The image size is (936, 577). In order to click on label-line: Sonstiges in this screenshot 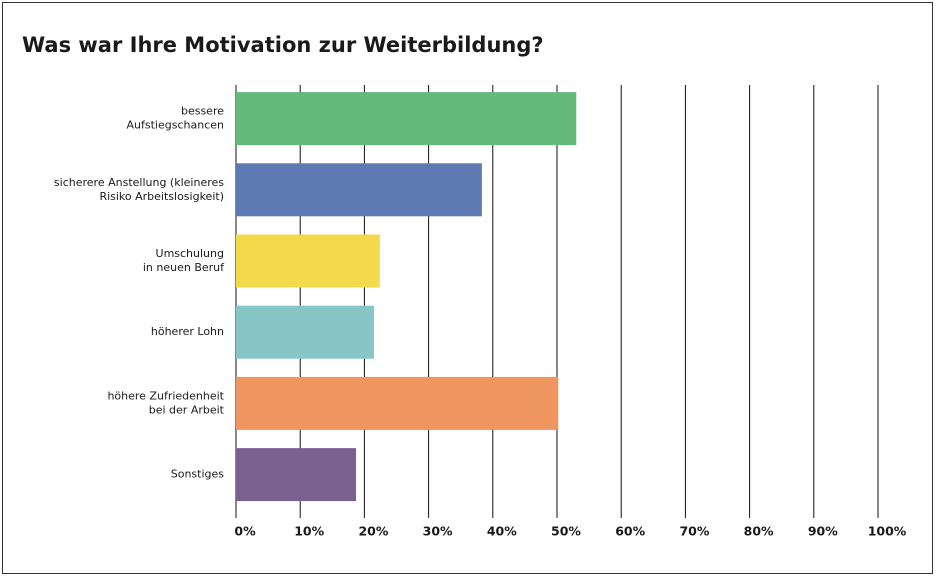, I will do `click(198, 474)`.